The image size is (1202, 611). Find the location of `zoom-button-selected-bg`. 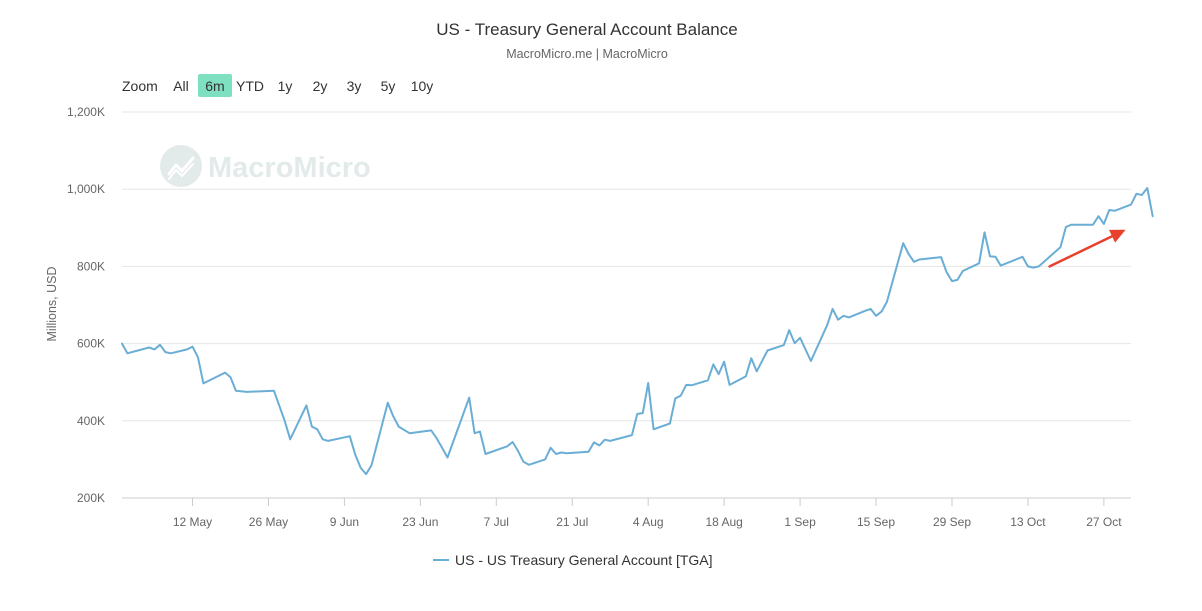

zoom-button-selected-bg is located at coordinates (215, 85).